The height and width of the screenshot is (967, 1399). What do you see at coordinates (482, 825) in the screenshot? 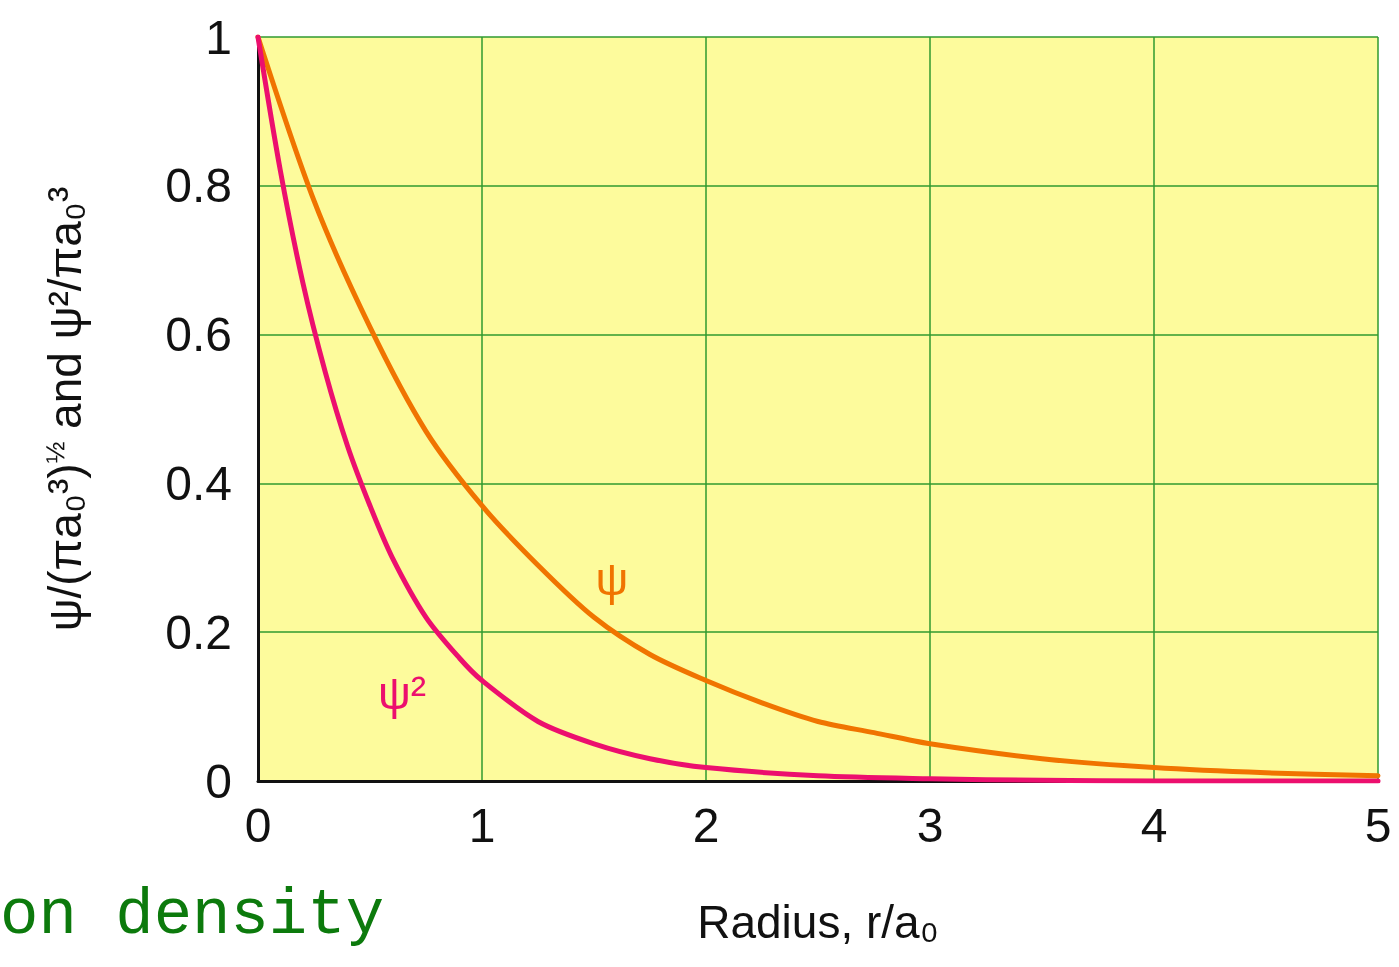
I see `x-tick-label: 1` at bounding box center [482, 825].